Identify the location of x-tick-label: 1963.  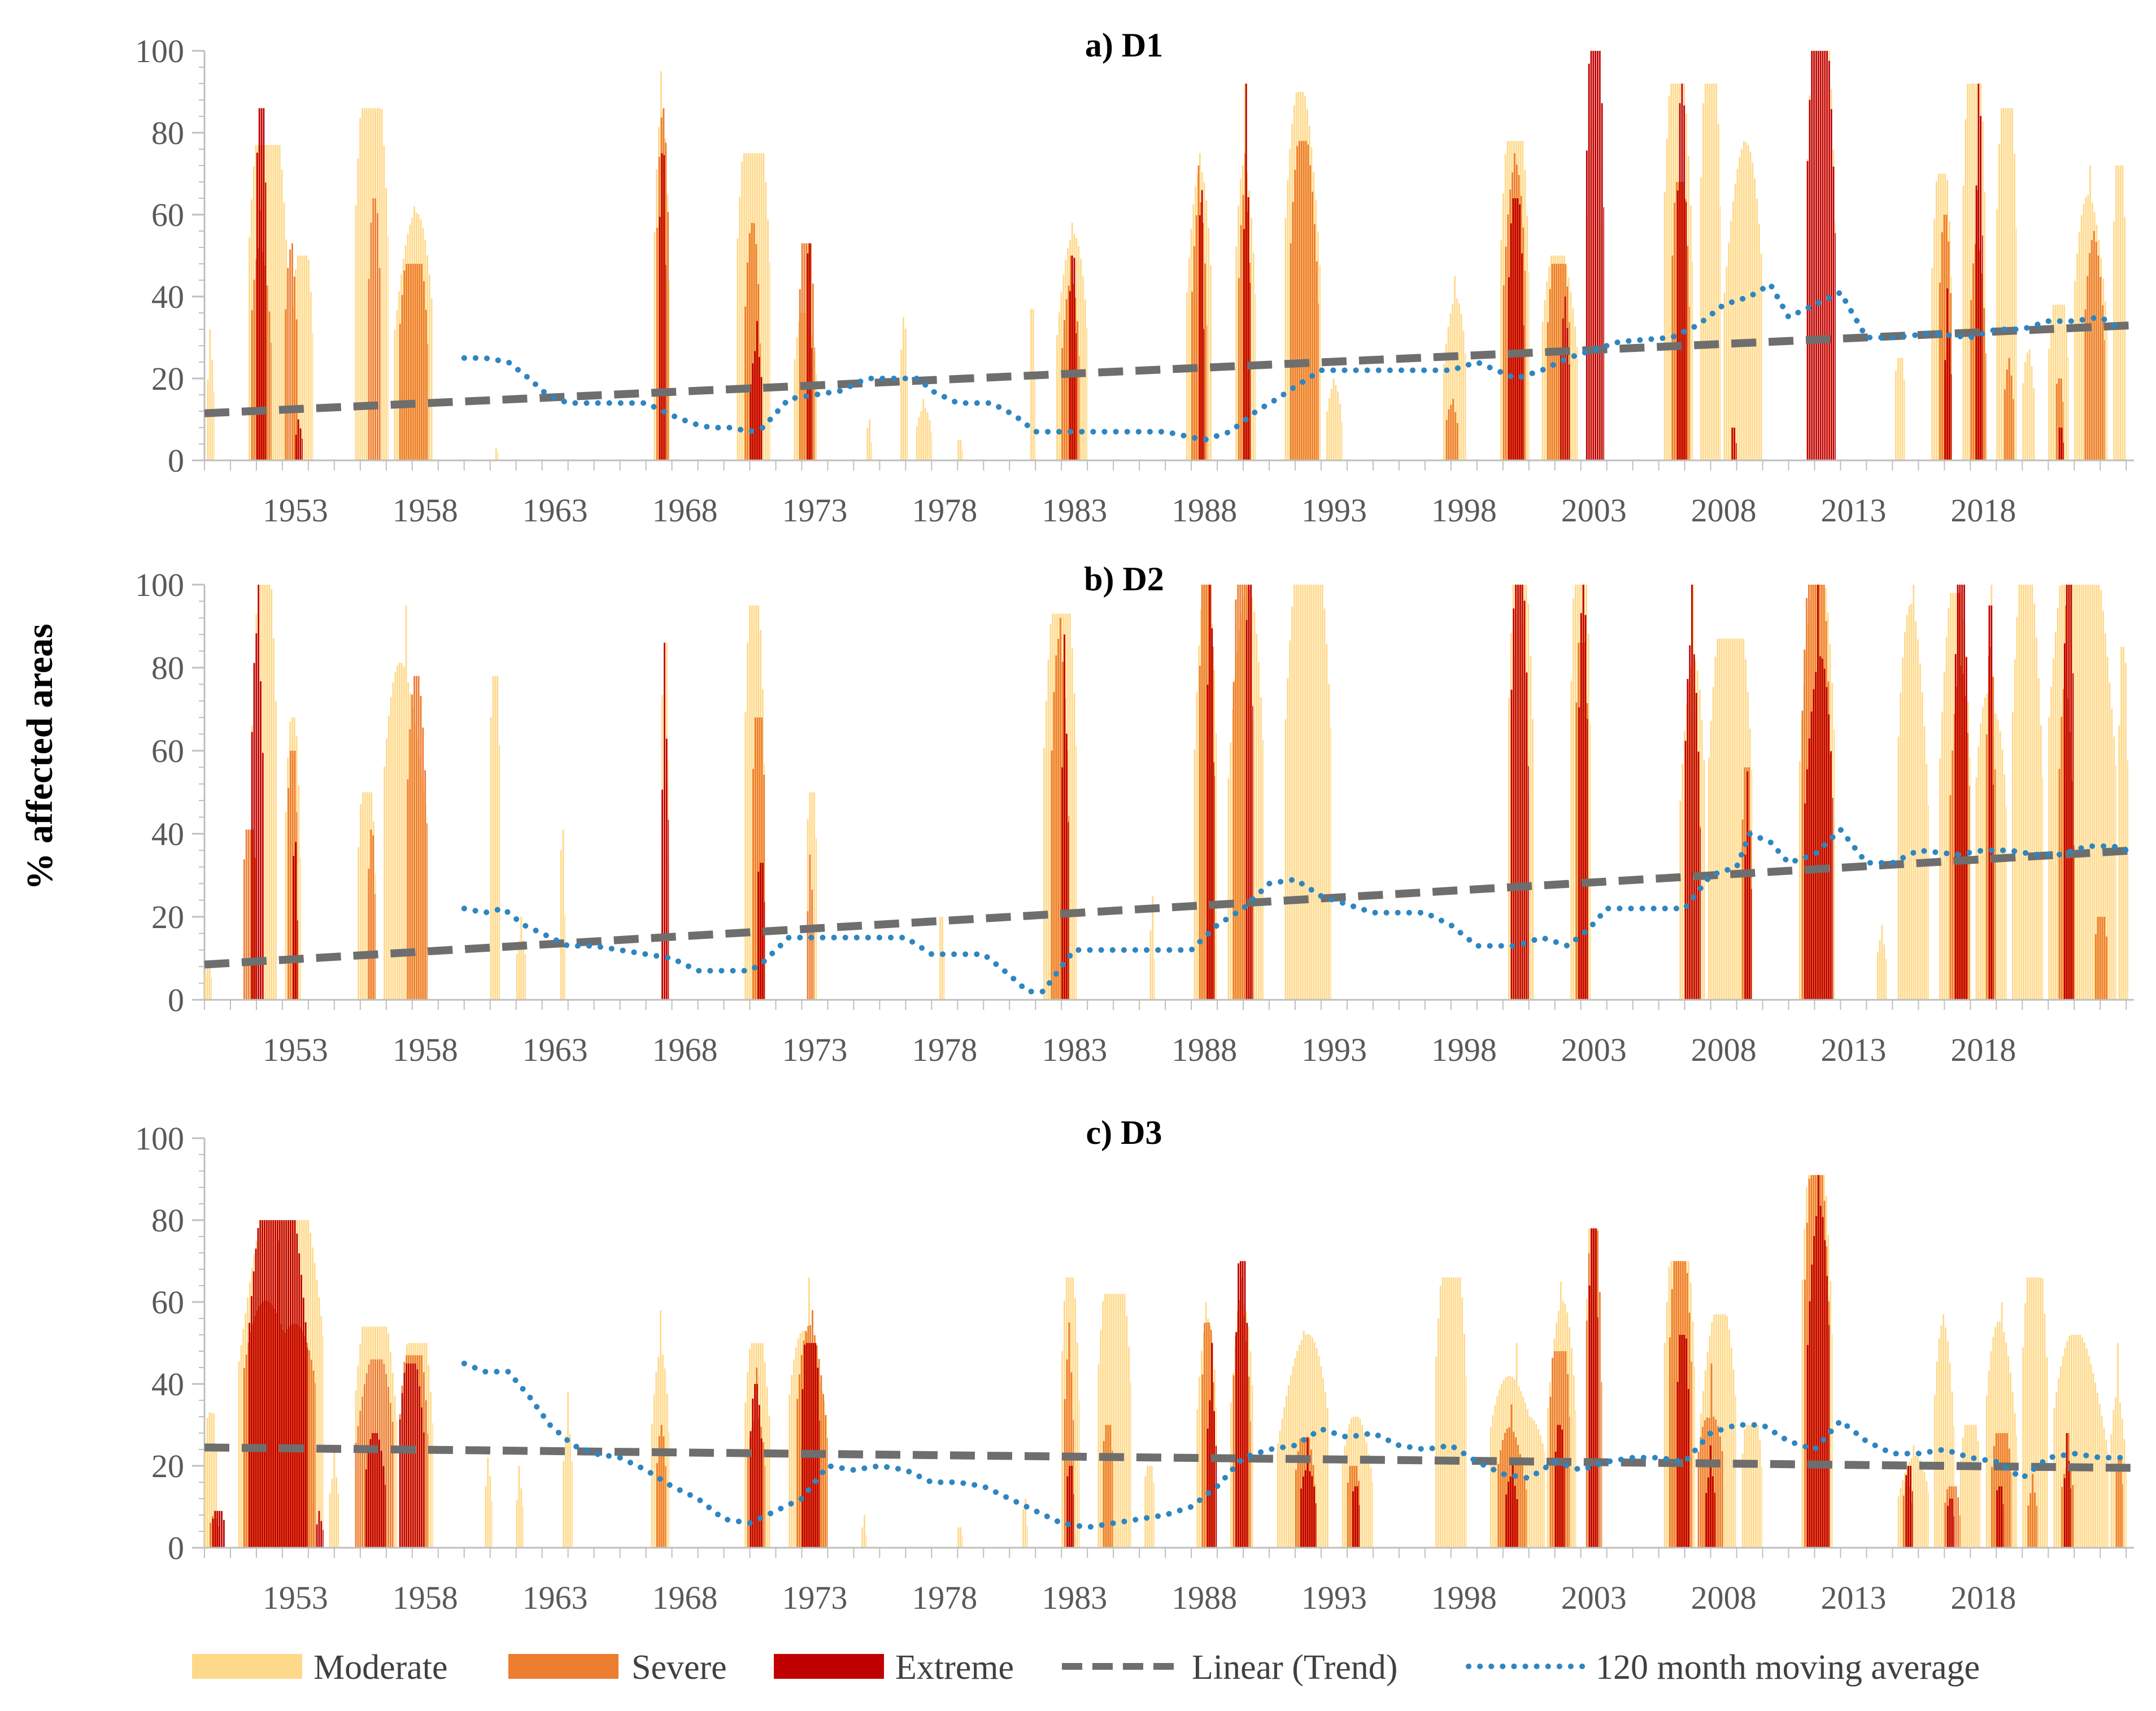
(555, 511).